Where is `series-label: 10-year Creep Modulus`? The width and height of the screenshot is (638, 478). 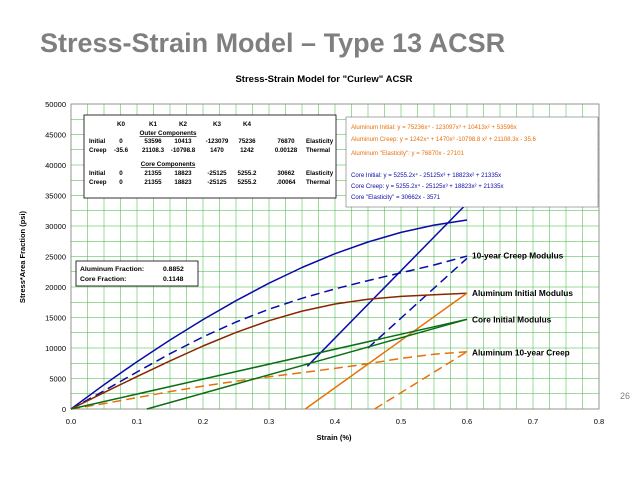
series-label: 10-year Creep Modulus is located at coordinates (518, 255).